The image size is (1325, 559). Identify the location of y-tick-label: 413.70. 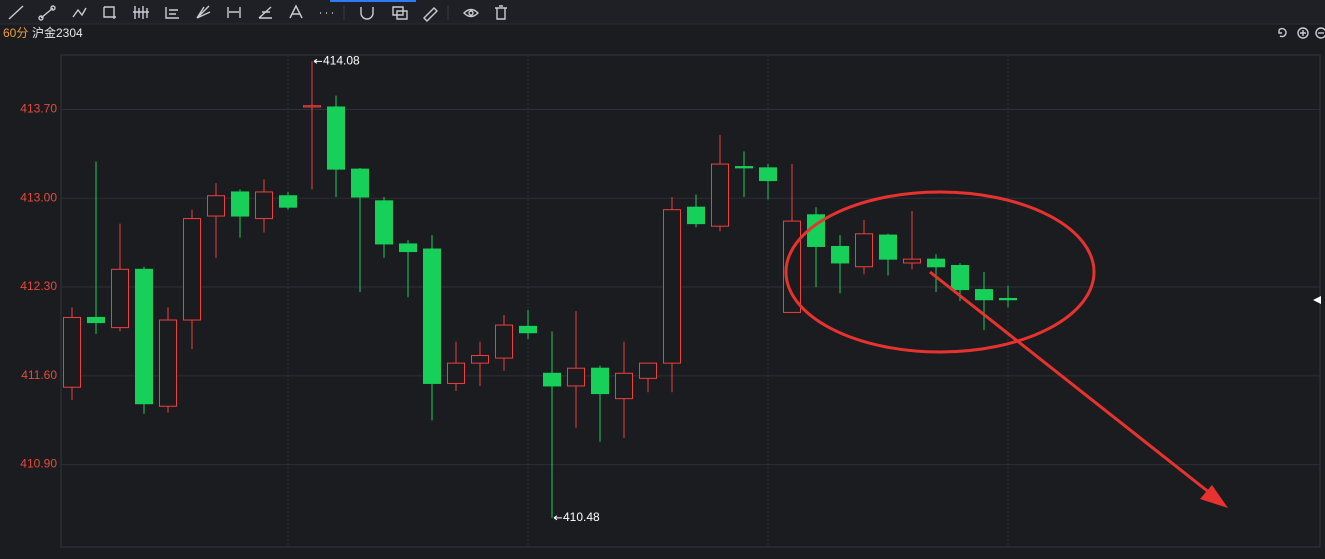
(38, 109).